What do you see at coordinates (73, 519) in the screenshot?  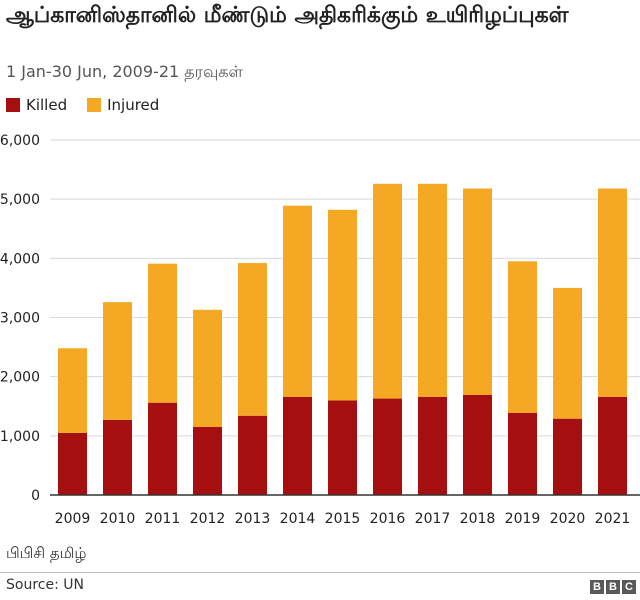 I see `x-tick-label: 2009` at bounding box center [73, 519].